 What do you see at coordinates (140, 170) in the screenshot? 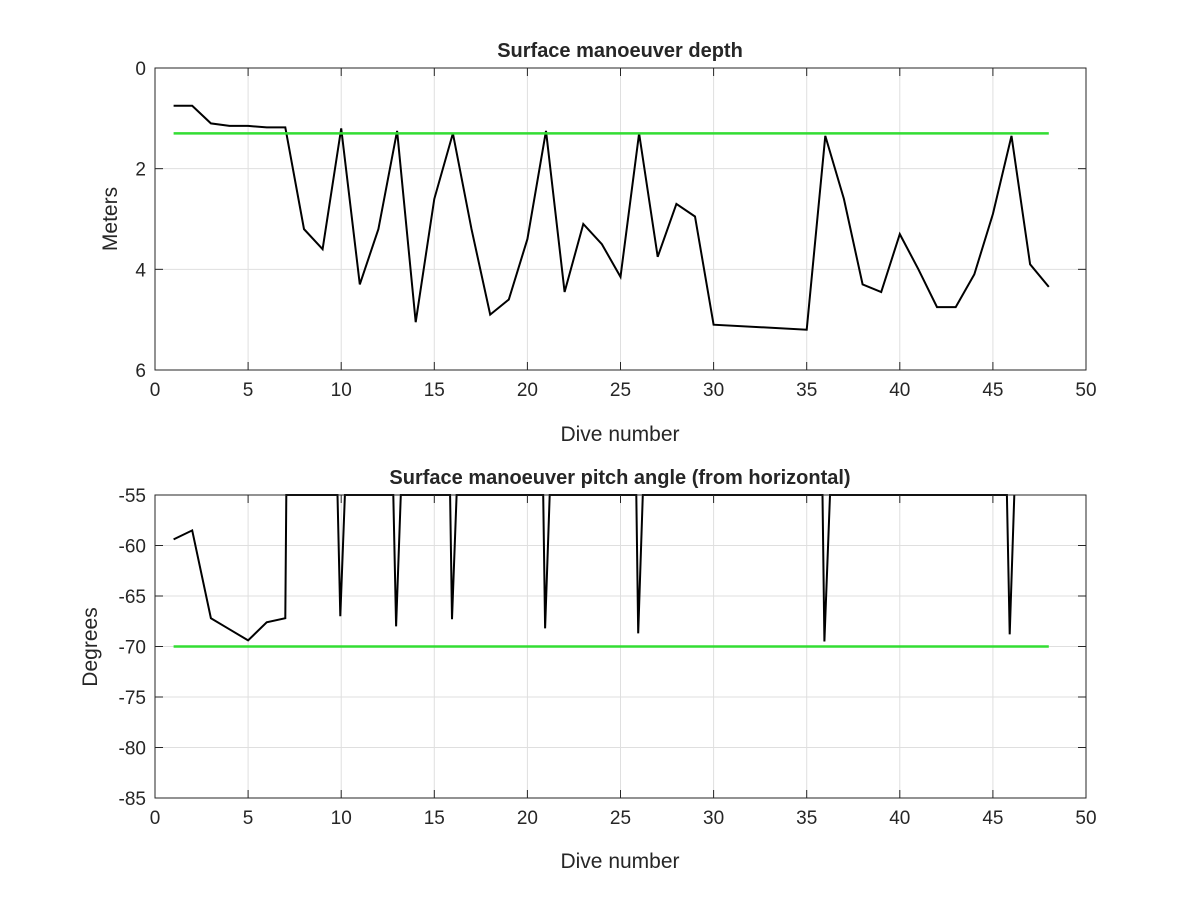
I see `depth-y-tick-label: 2` at bounding box center [140, 170].